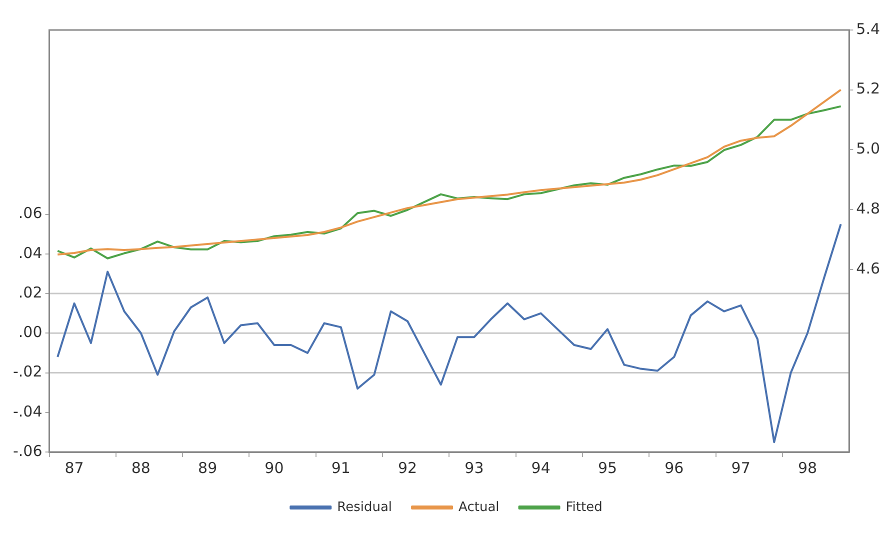 The width and height of the screenshot is (893, 534). What do you see at coordinates (27, 371) in the screenshot?
I see `y-tick-label: -.02` at bounding box center [27, 371].